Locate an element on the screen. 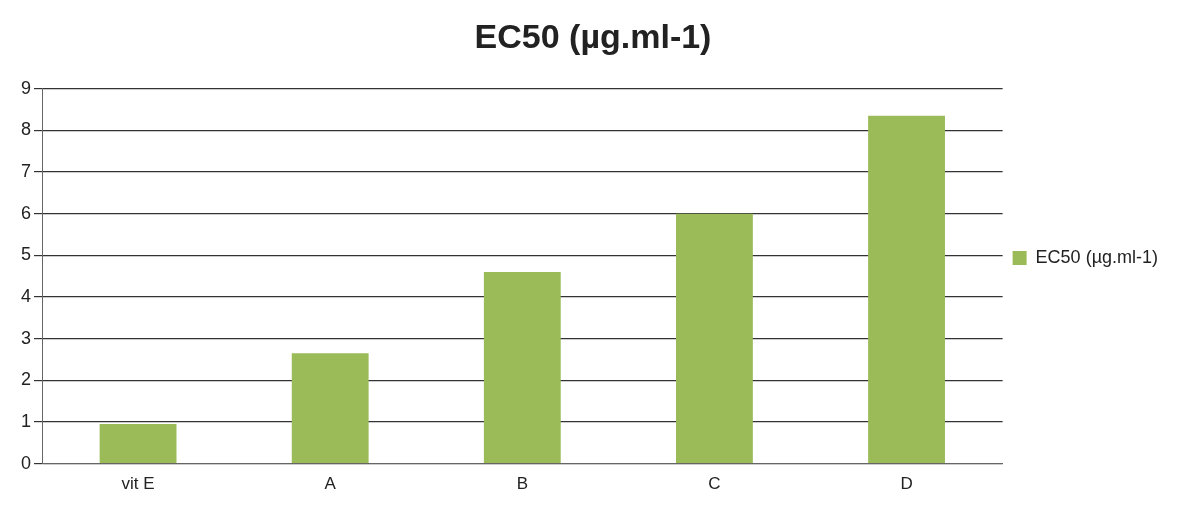  y-tick-label: 3 is located at coordinates (26, 337).